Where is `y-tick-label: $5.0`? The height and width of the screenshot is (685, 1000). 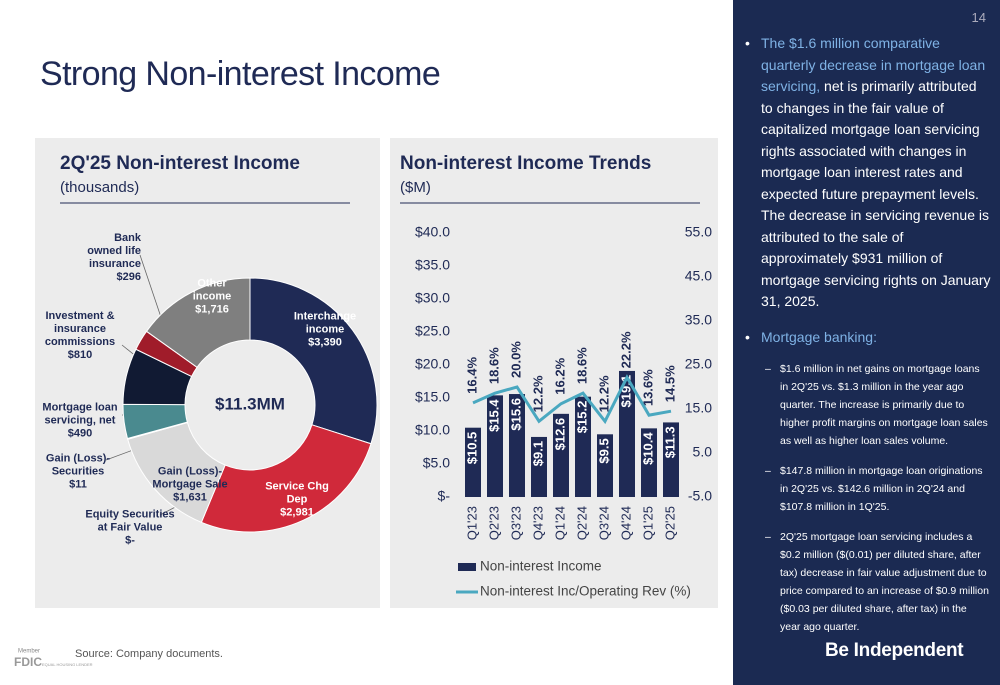 y-tick-label: $5.0 is located at coordinates (436, 463).